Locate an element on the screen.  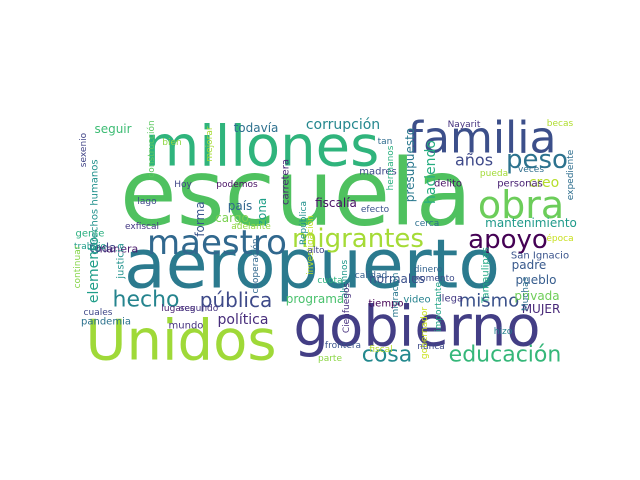
word-país: país is located at coordinates (240, 206).